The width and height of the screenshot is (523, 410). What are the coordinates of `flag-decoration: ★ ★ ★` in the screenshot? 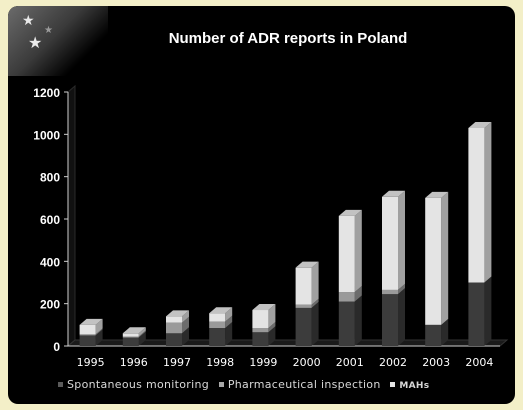 It's located at (58, 41).